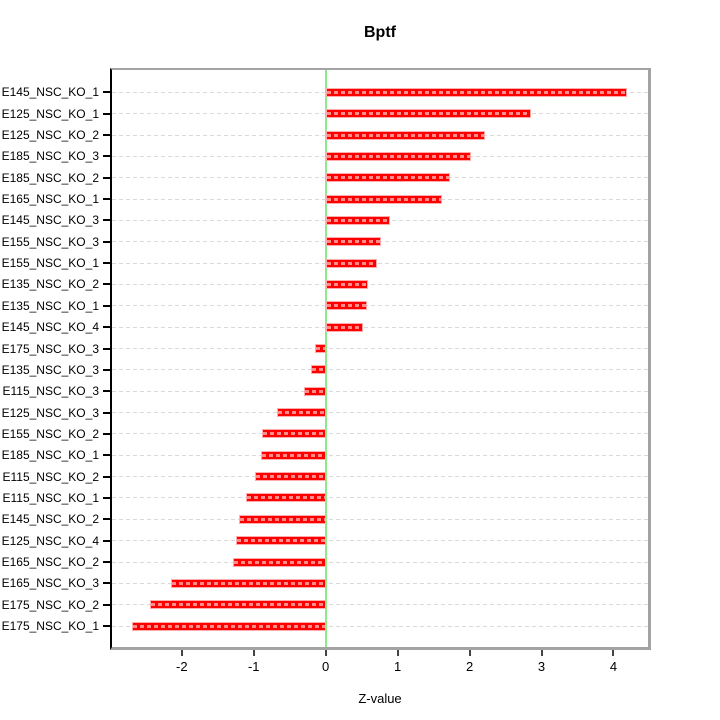  What do you see at coordinates (50, 199) in the screenshot?
I see `y-tick-label: E165_NSC_KO_1` at bounding box center [50, 199].